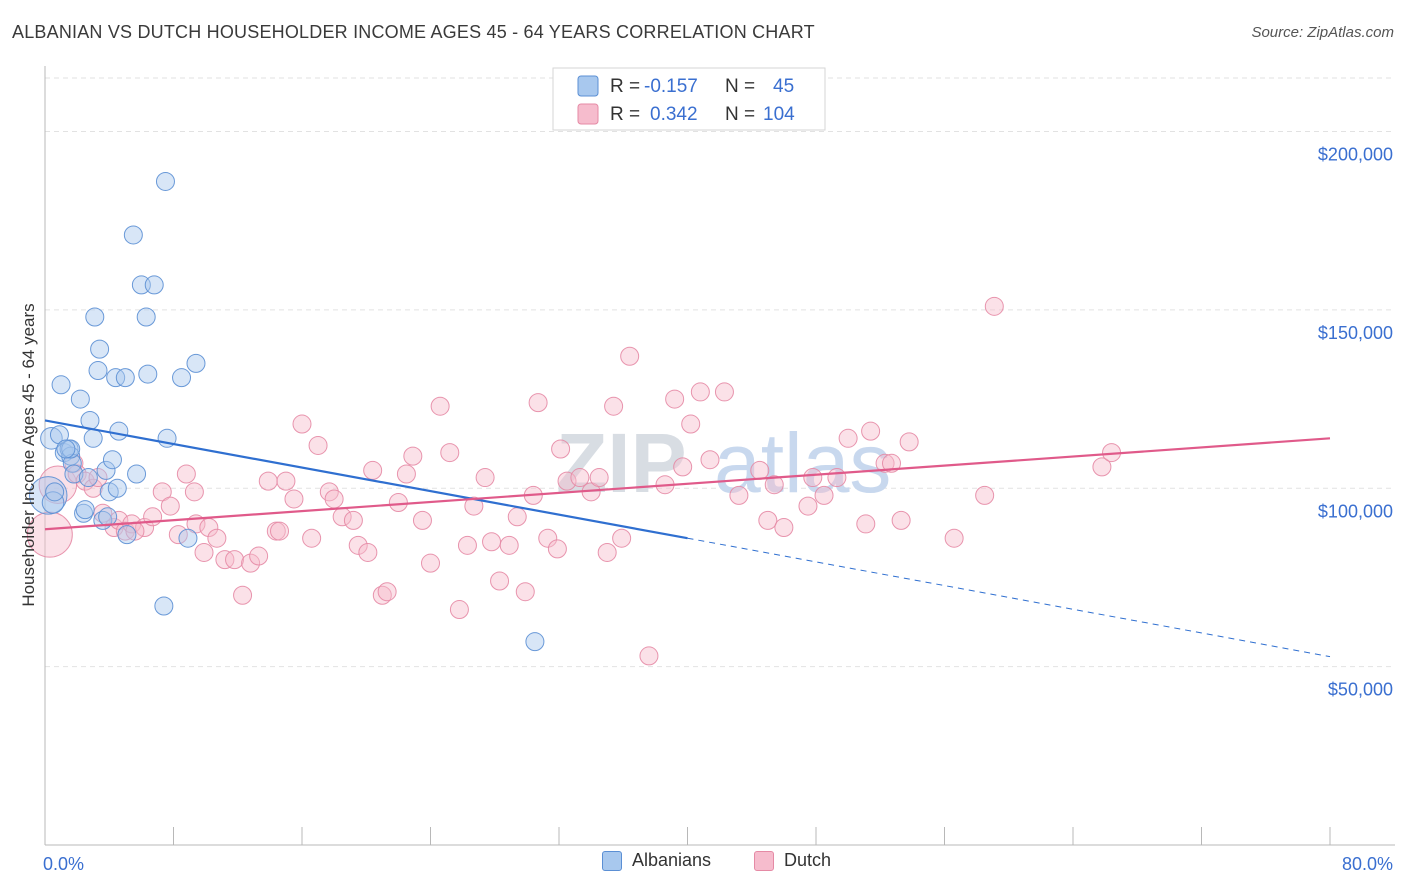 Image resolution: width=1406 pixels, height=892 pixels. What do you see at coordinates (625, 114) in the screenshot?
I see `r-label-dutch: R =` at bounding box center [625, 114].